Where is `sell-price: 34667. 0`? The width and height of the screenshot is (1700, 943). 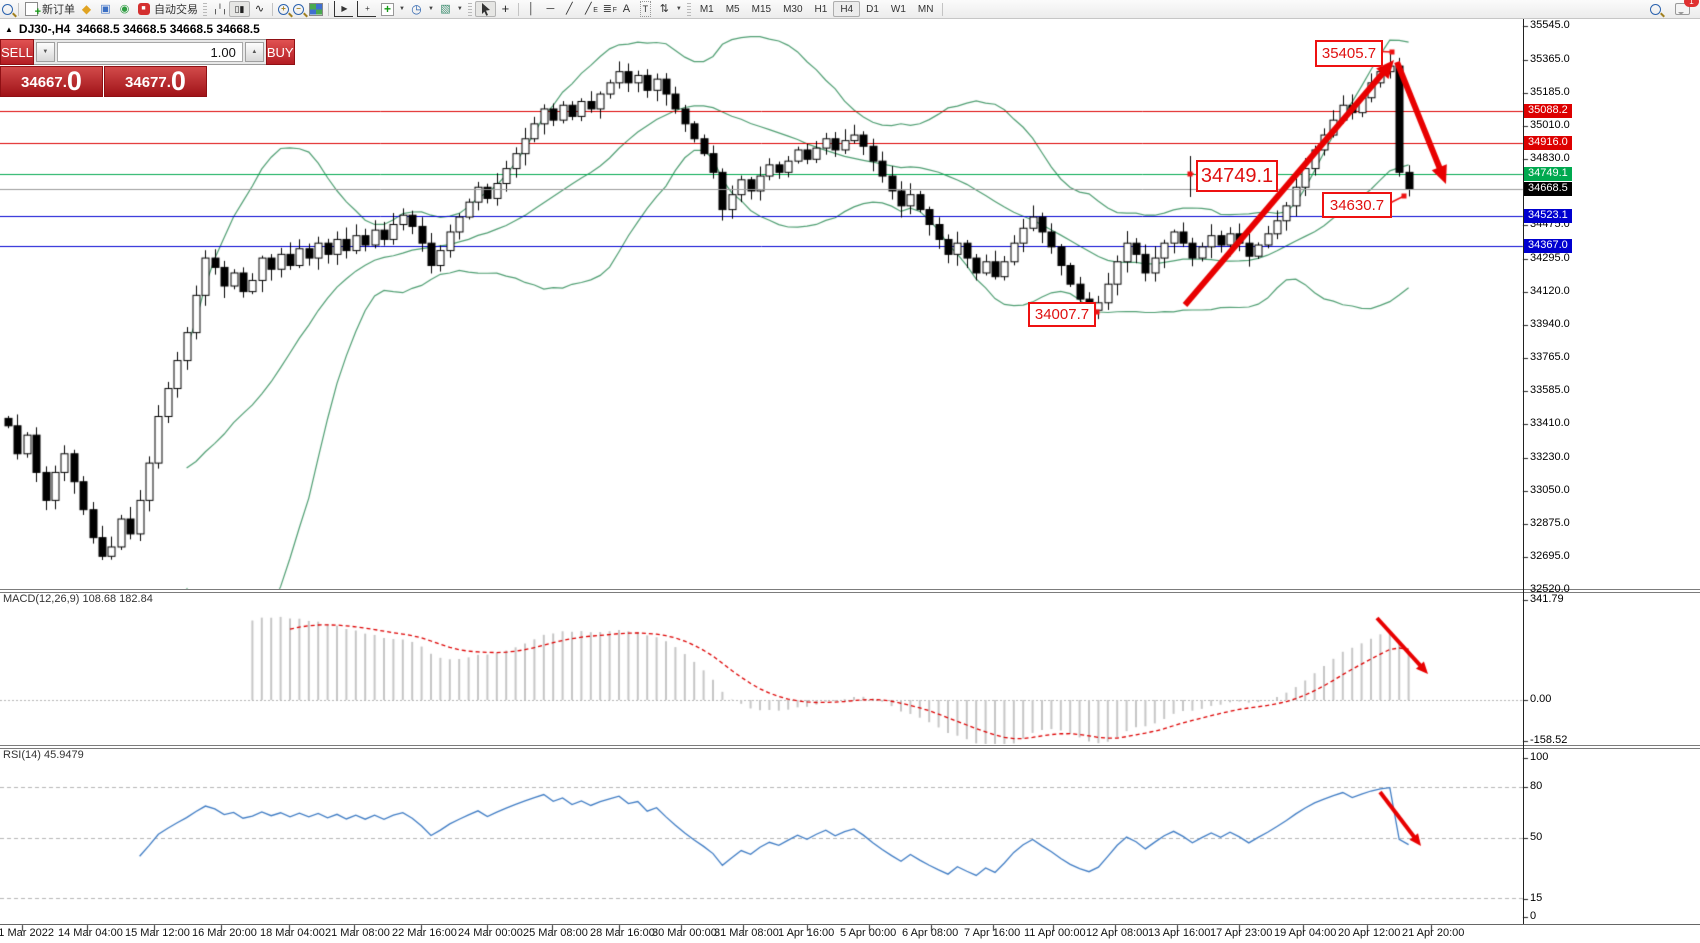 sell-price: 34667. 0 is located at coordinates (51, 81).